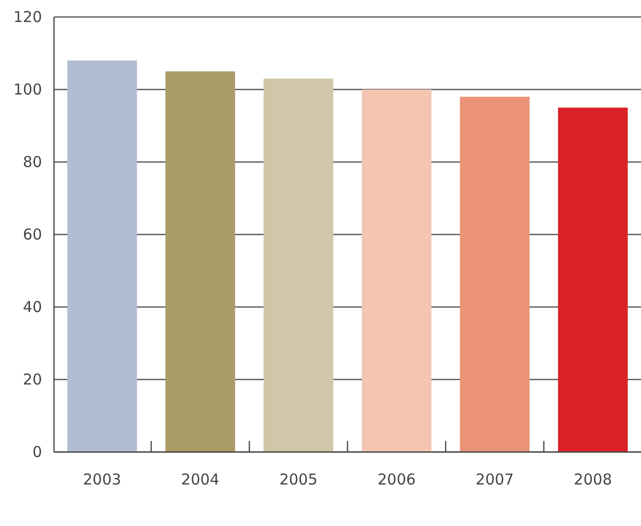  Describe the element at coordinates (32, 379) in the screenshot. I see `y-tick-label: 20` at that location.